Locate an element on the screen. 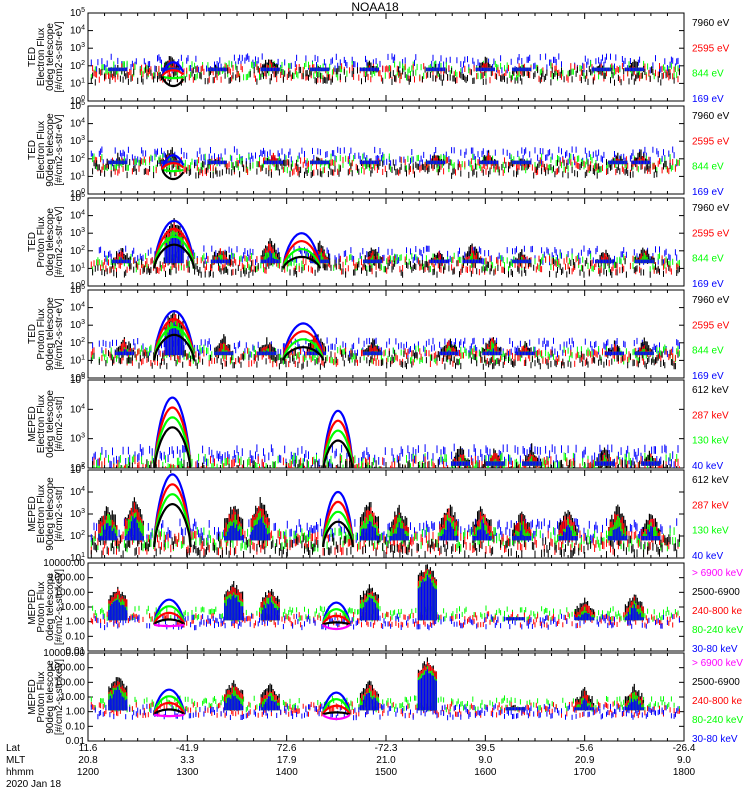 Image resolution: width=750 pixels, height=800 pixels. series-green-noise is located at coordinates (386, 262).